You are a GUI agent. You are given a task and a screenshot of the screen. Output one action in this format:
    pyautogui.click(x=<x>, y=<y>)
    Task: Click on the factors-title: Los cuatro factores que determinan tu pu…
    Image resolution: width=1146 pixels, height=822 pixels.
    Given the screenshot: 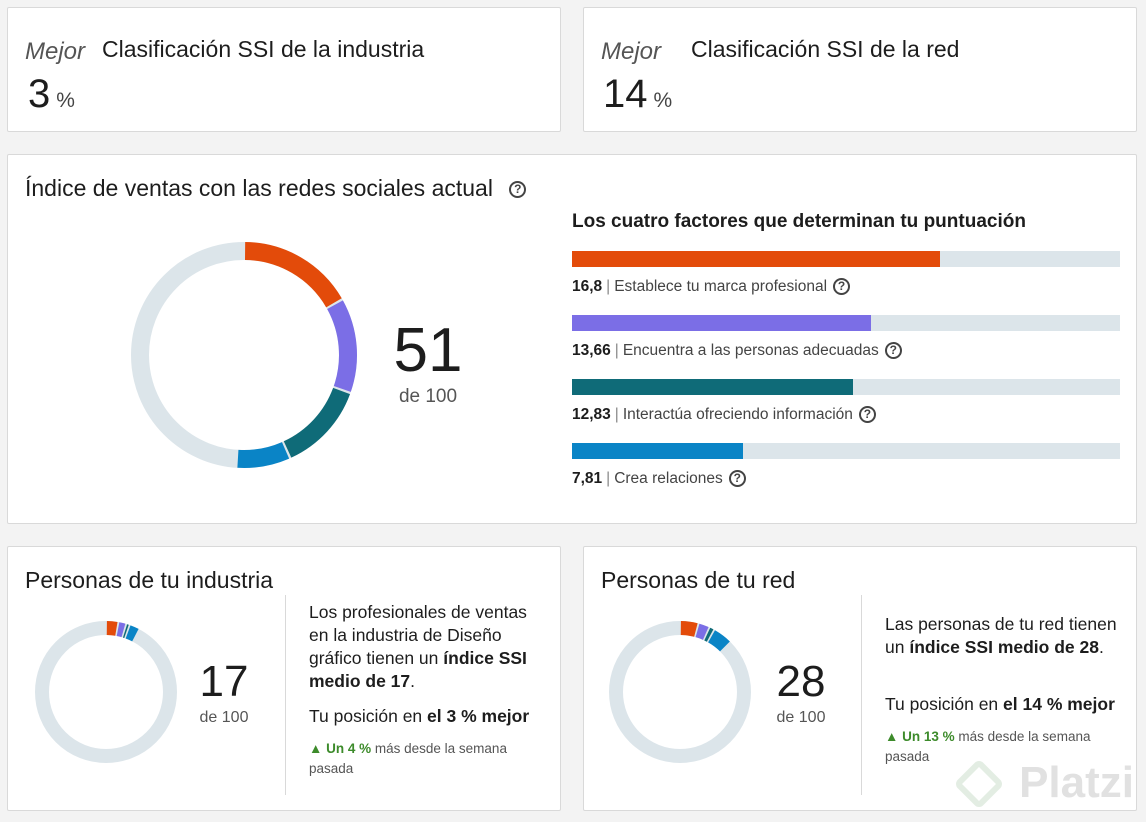 What is the action you would take?
    pyautogui.click(x=799, y=221)
    